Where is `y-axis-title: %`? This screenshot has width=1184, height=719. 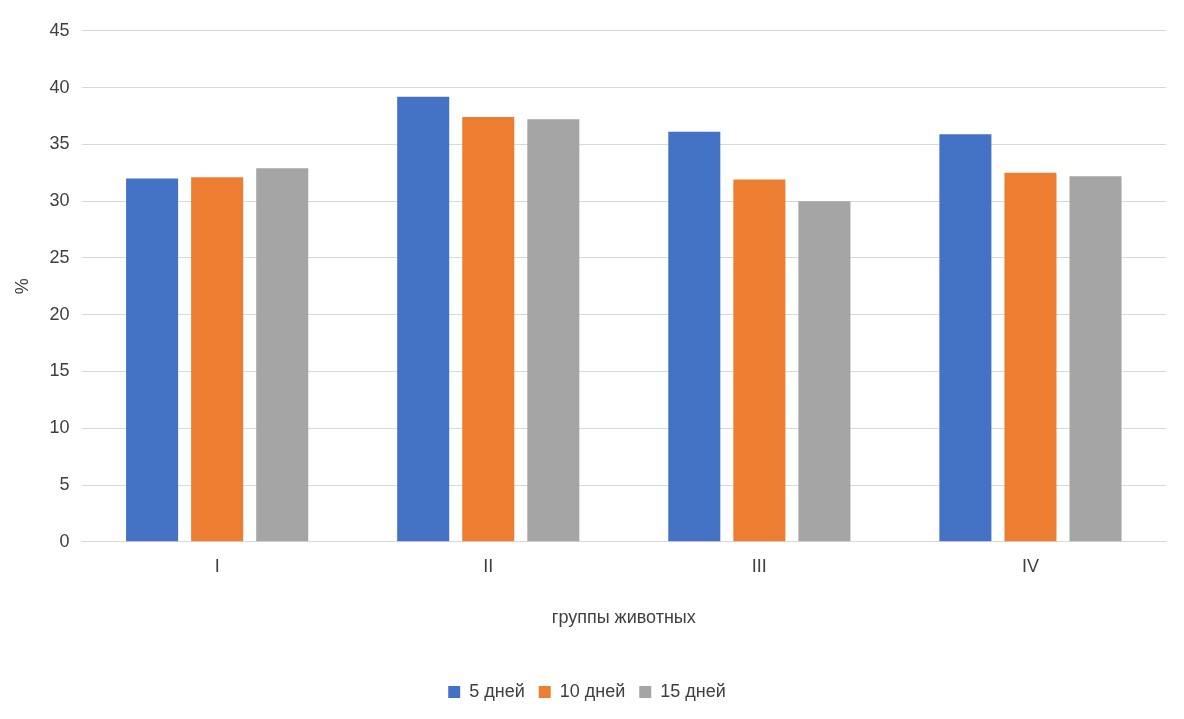
y-axis-title: % is located at coordinates (21, 286).